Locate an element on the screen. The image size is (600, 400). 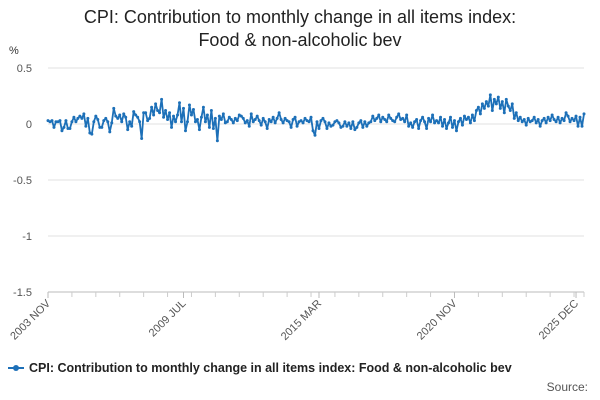
x-axis: 2003 NOV 2009 JUL 2015 MAR 2020 NOV 2025 DEC is located at coordinates (296, 317).